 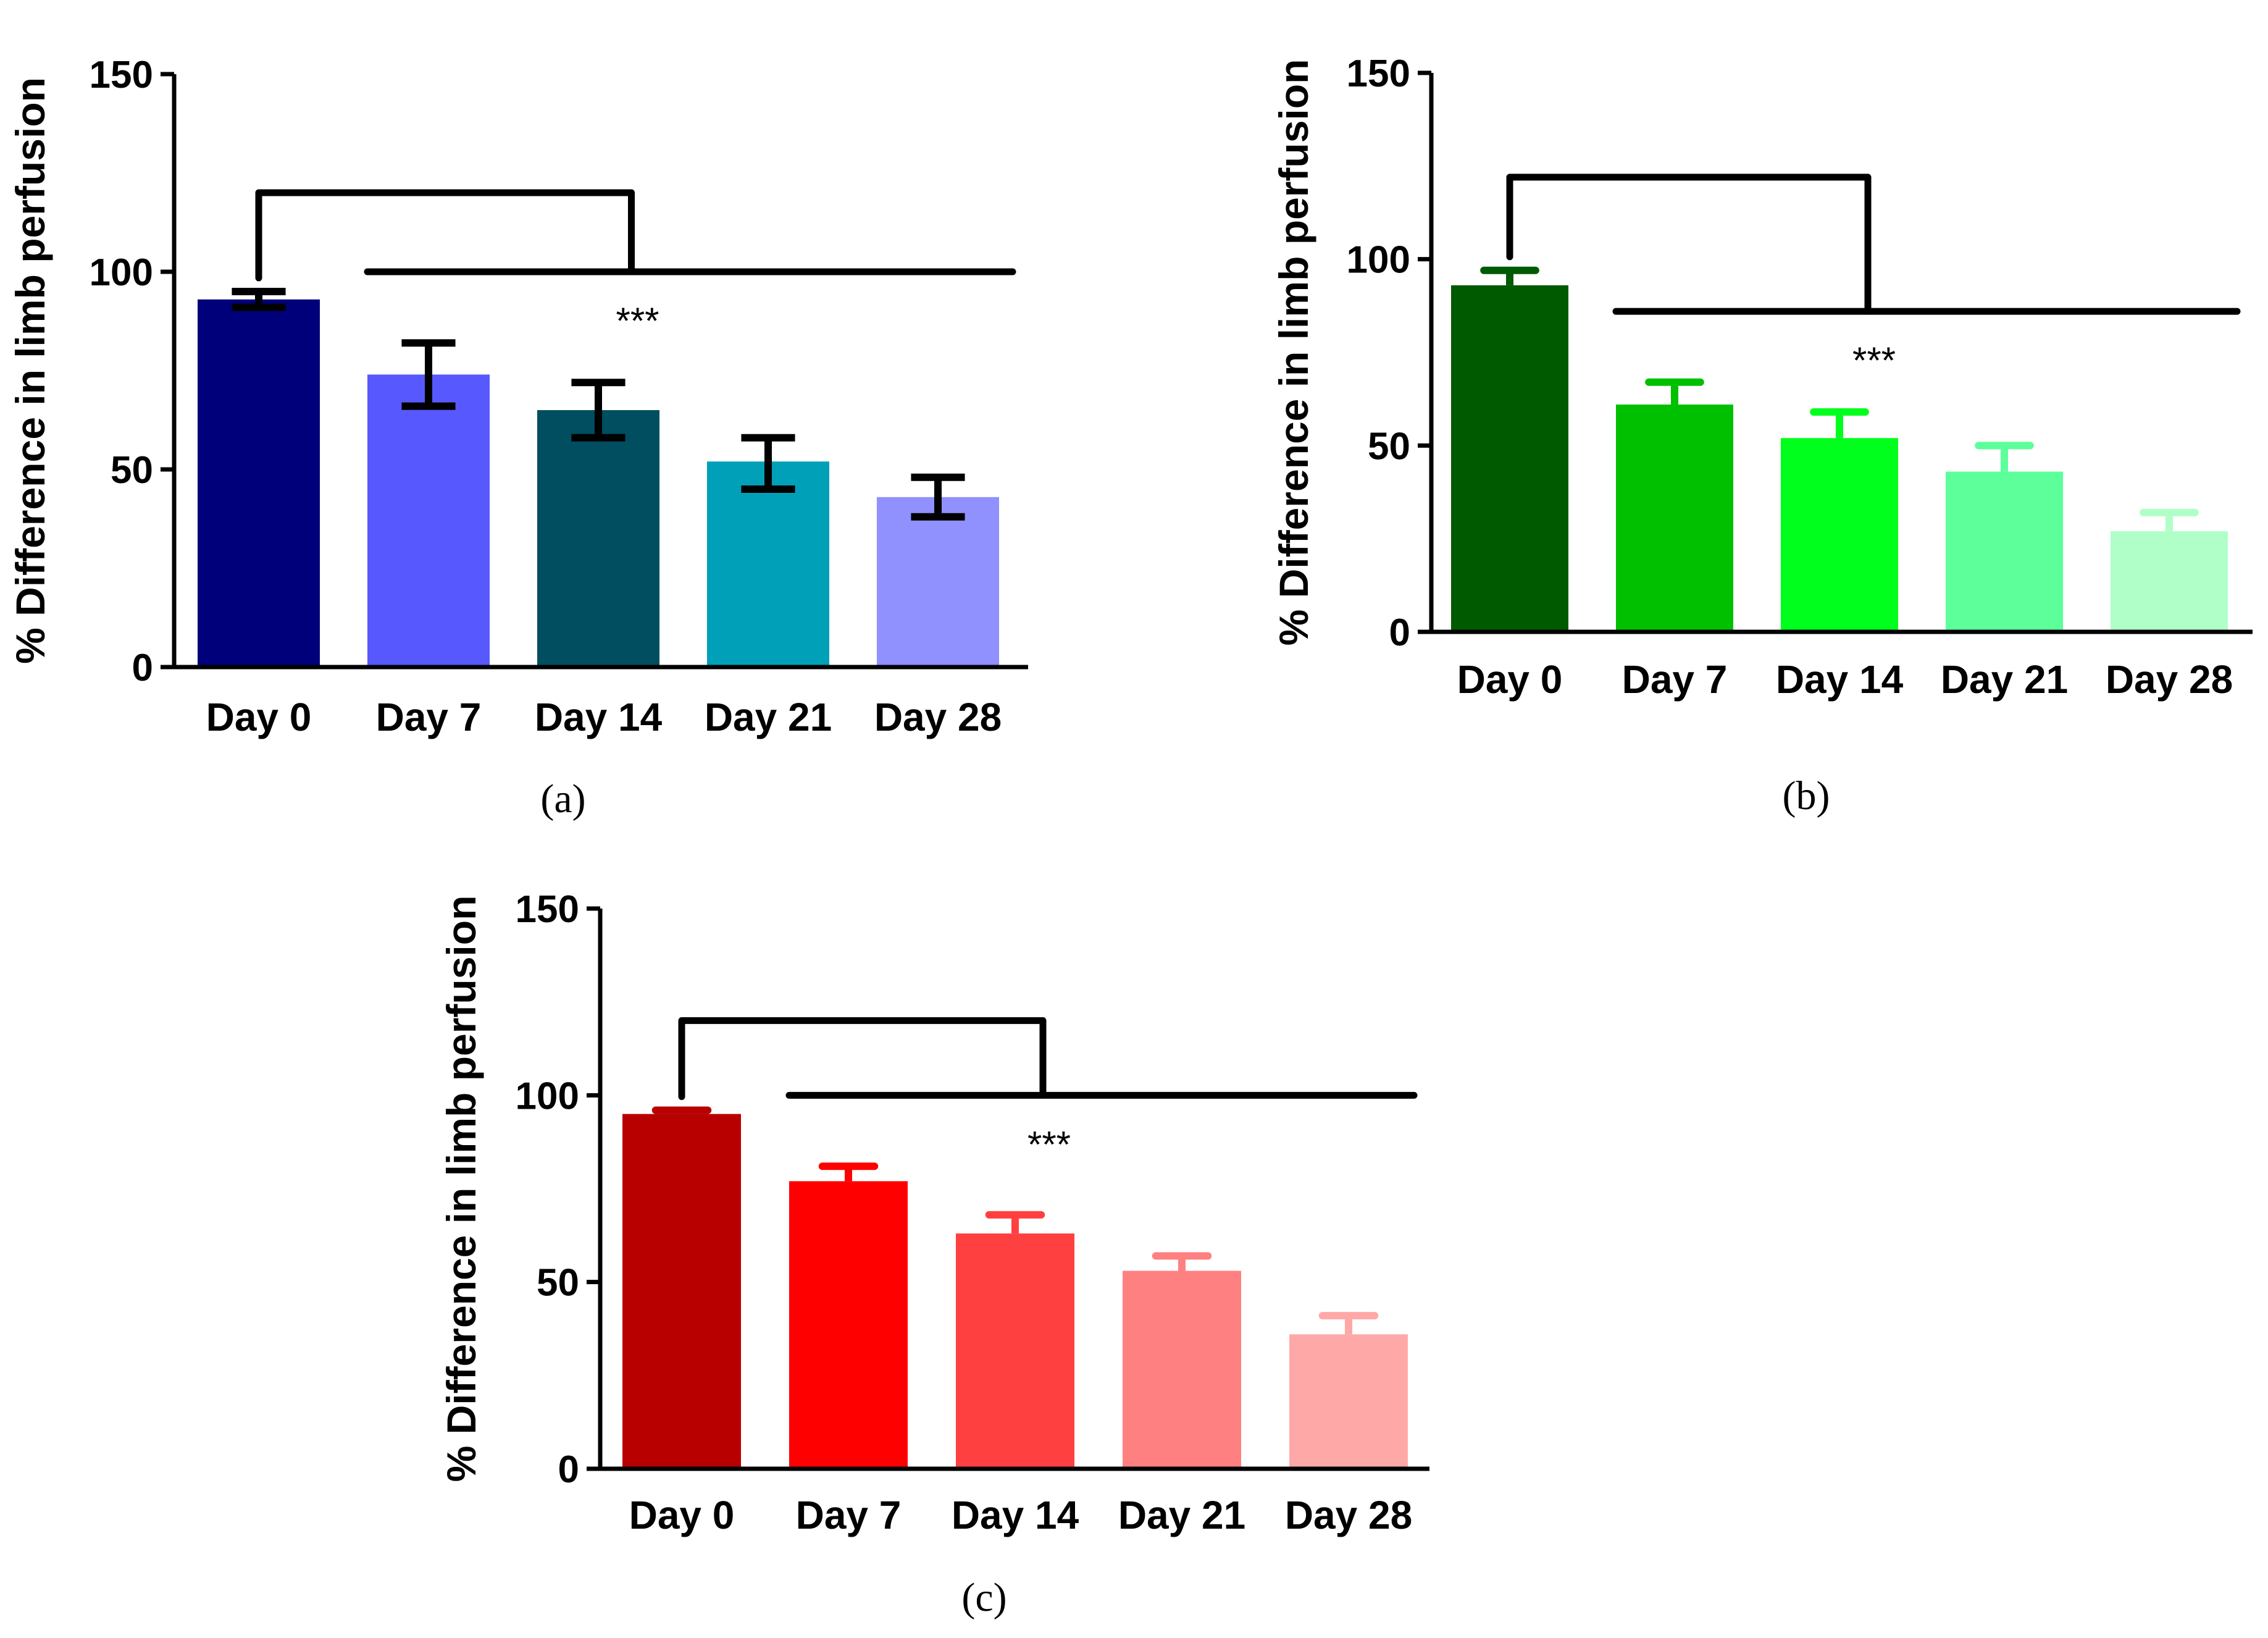 What do you see at coordinates (562, 799) in the screenshot?
I see `panel-label: (a)` at bounding box center [562, 799].